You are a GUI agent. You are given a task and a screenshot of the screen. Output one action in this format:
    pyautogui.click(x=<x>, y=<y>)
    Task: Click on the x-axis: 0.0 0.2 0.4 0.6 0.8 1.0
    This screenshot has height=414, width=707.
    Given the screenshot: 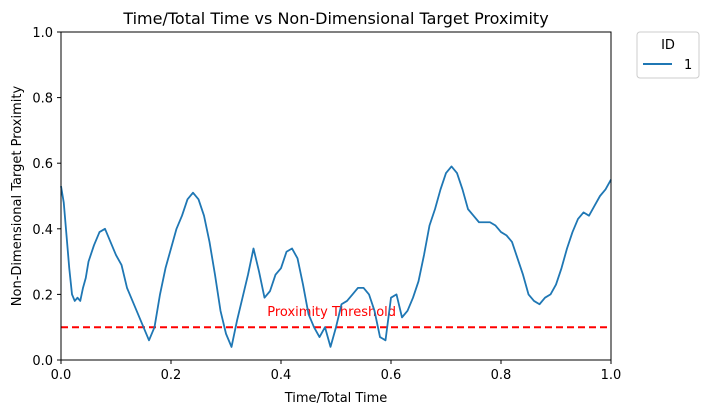 What is the action you would take?
    pyautogui.click(x=336, y=371)
    